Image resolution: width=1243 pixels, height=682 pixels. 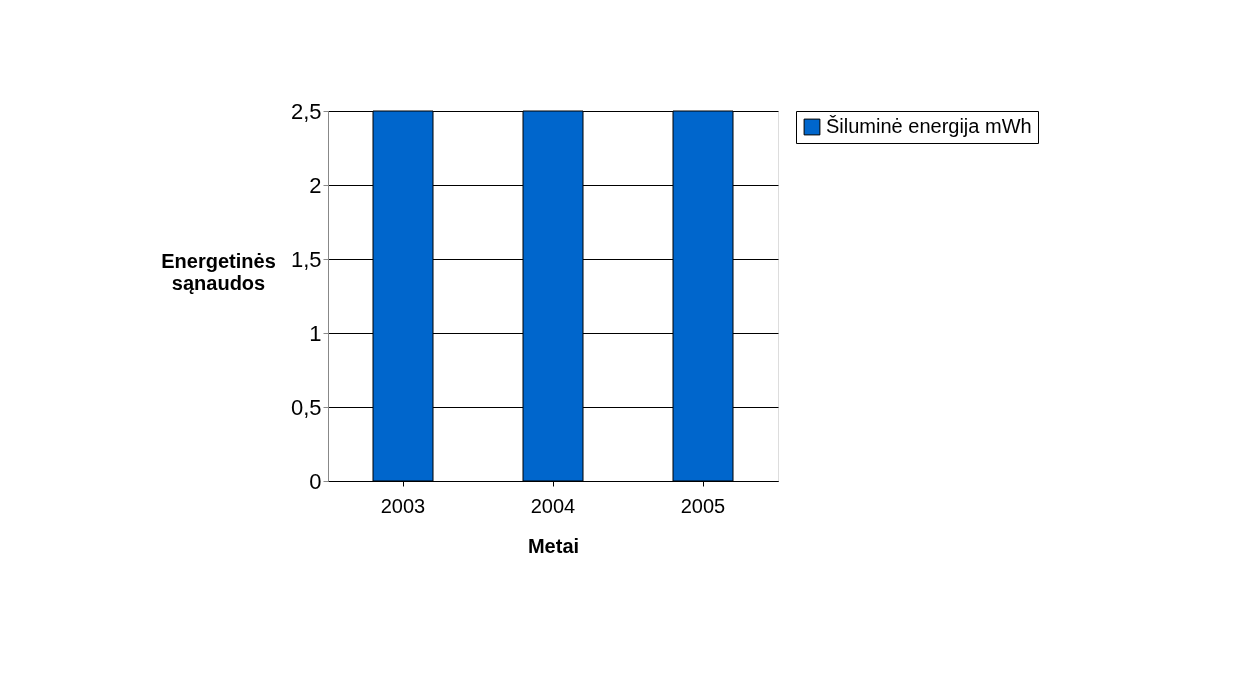 I want to click on x-tick-label: 2004, so click(x=553, y=505).